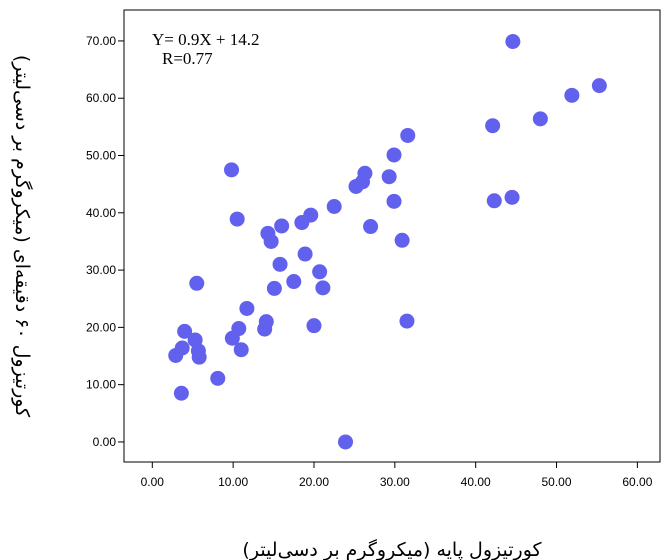  I want to click on y-tick-label: 30.00, so click(101, 270).